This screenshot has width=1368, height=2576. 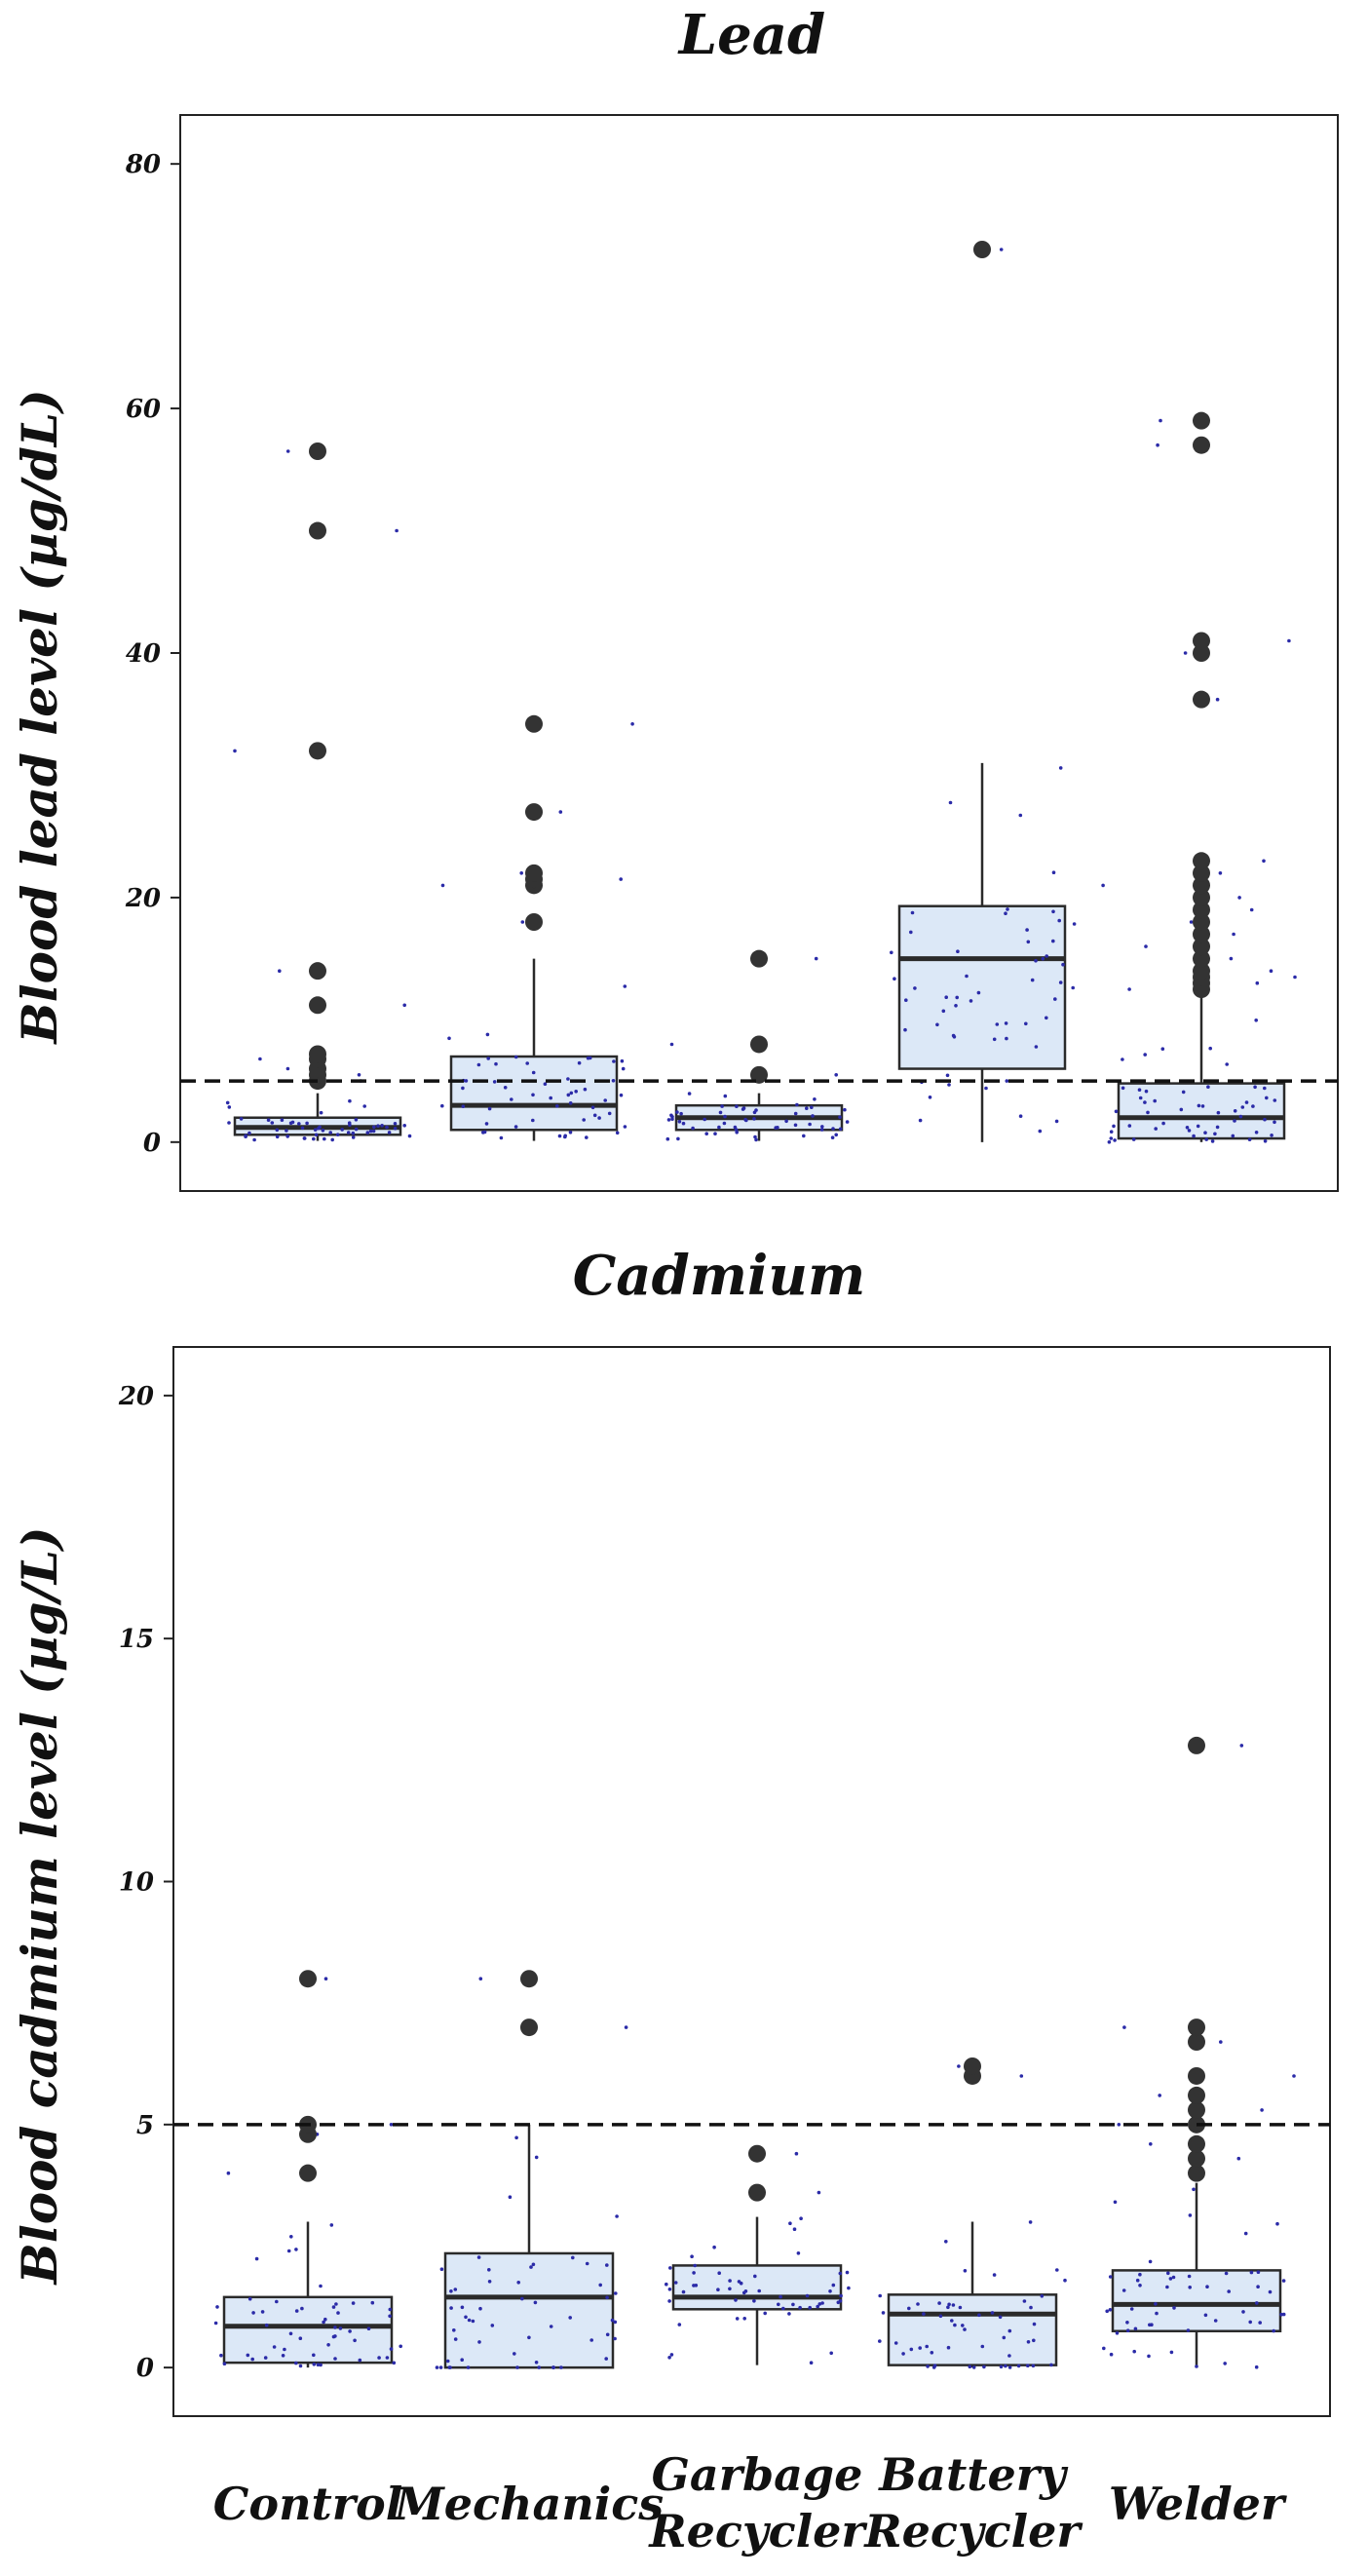 What do you see at coordinates (757, 2502) in the screenshot?
I see `x-category-label-garbage-recycler: Garbage Recycler` at bounding box center [757, 2502].